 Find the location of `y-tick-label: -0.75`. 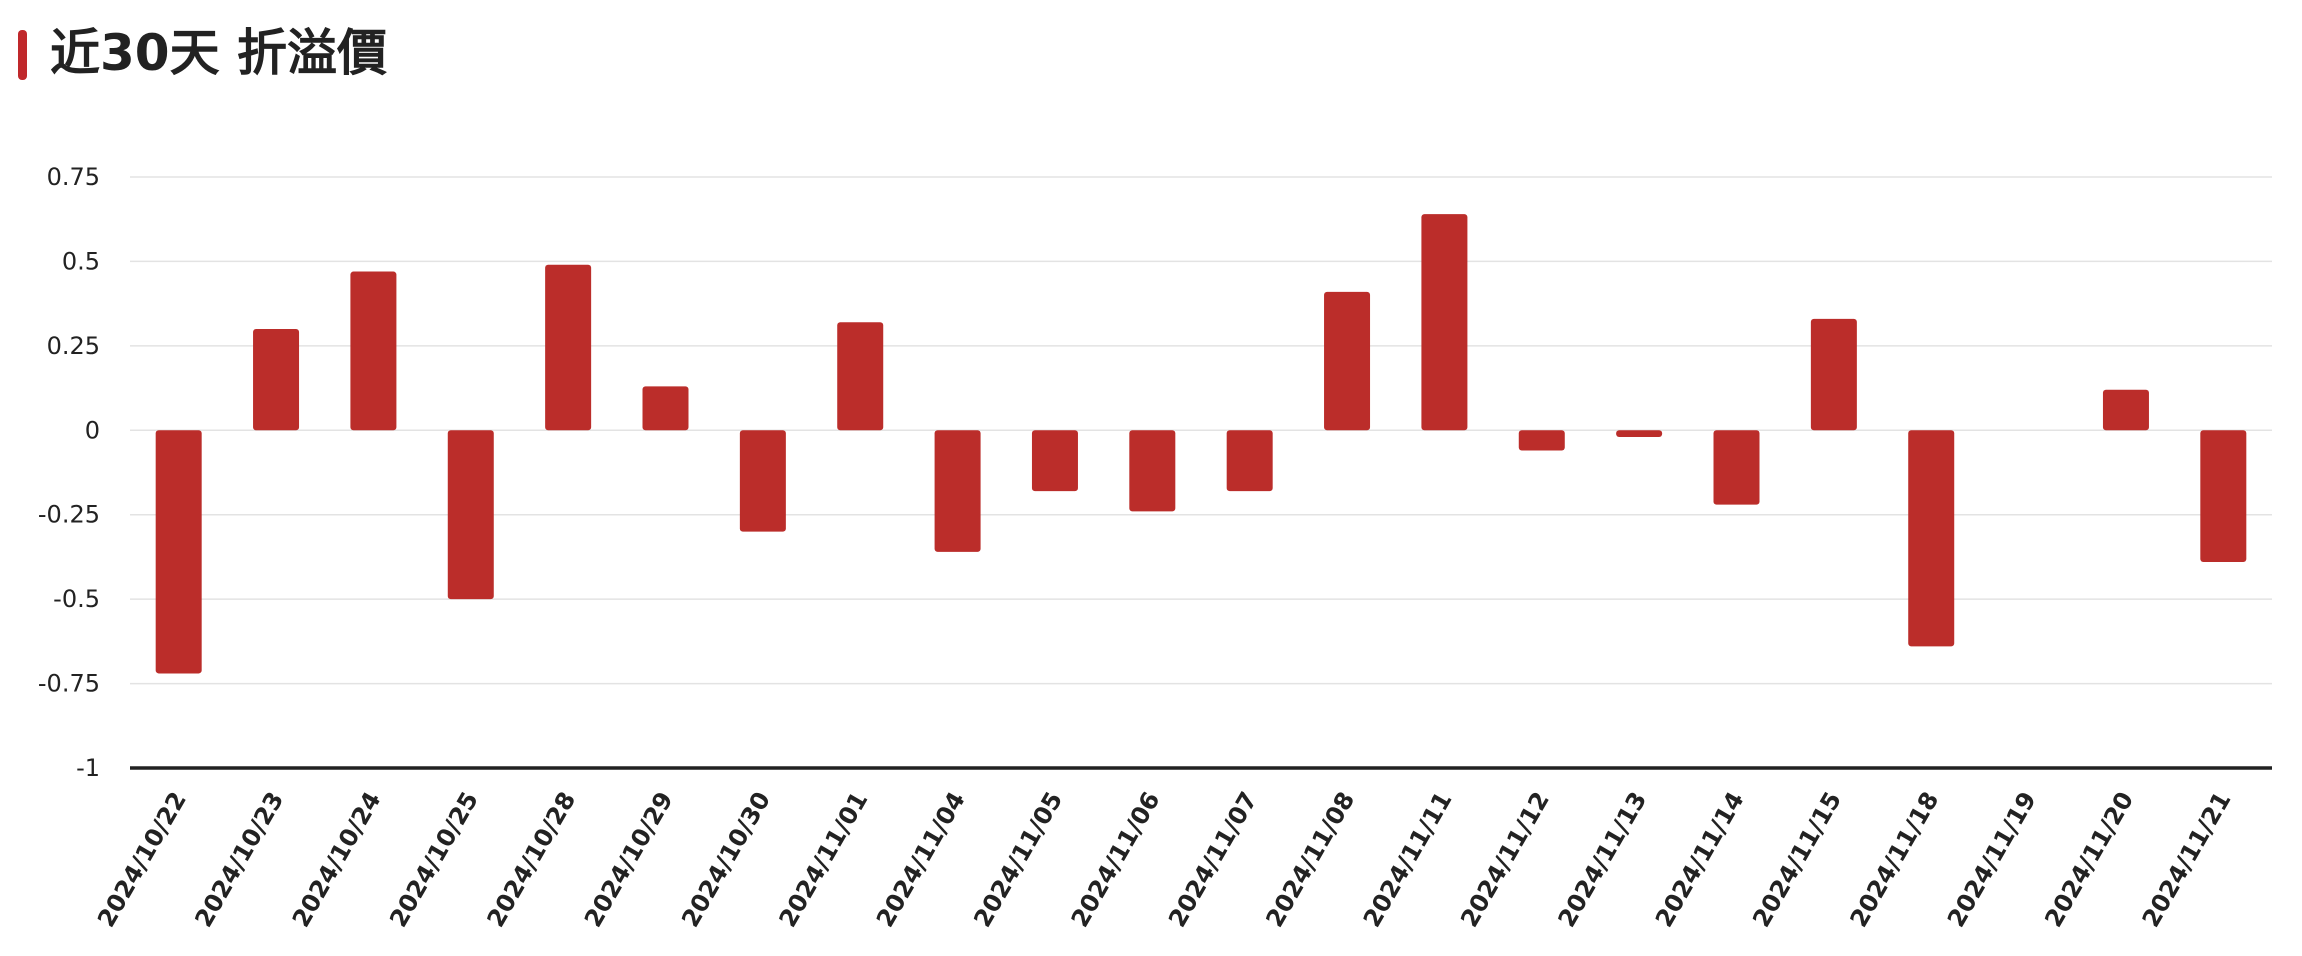

y-tick-label: -0.75 is located at coordinates (69, 684).